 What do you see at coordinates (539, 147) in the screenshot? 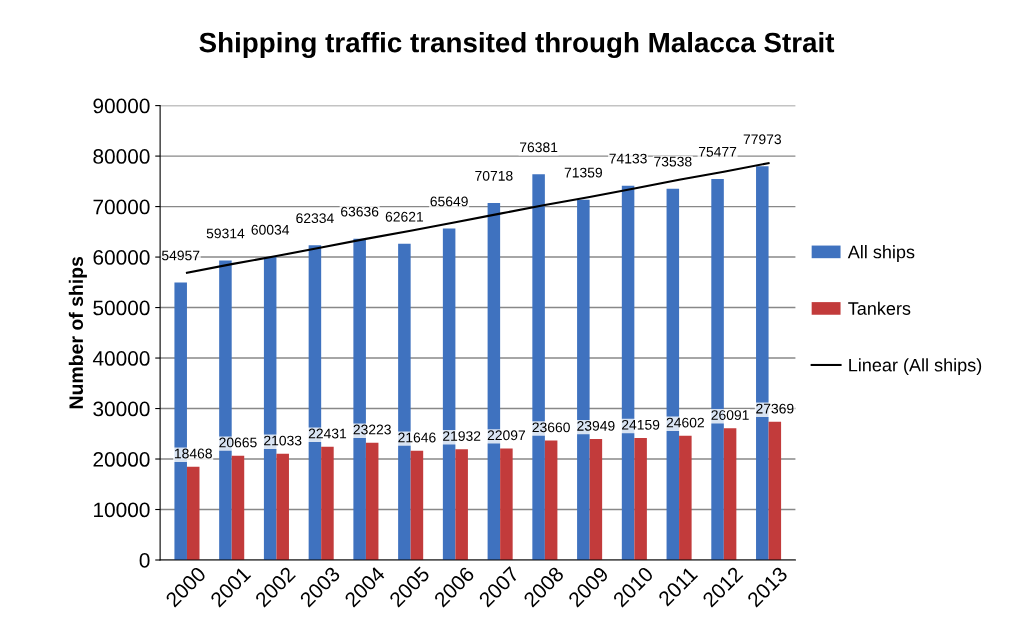
I see `data-label: 76381` at bounding box center [539, 147].